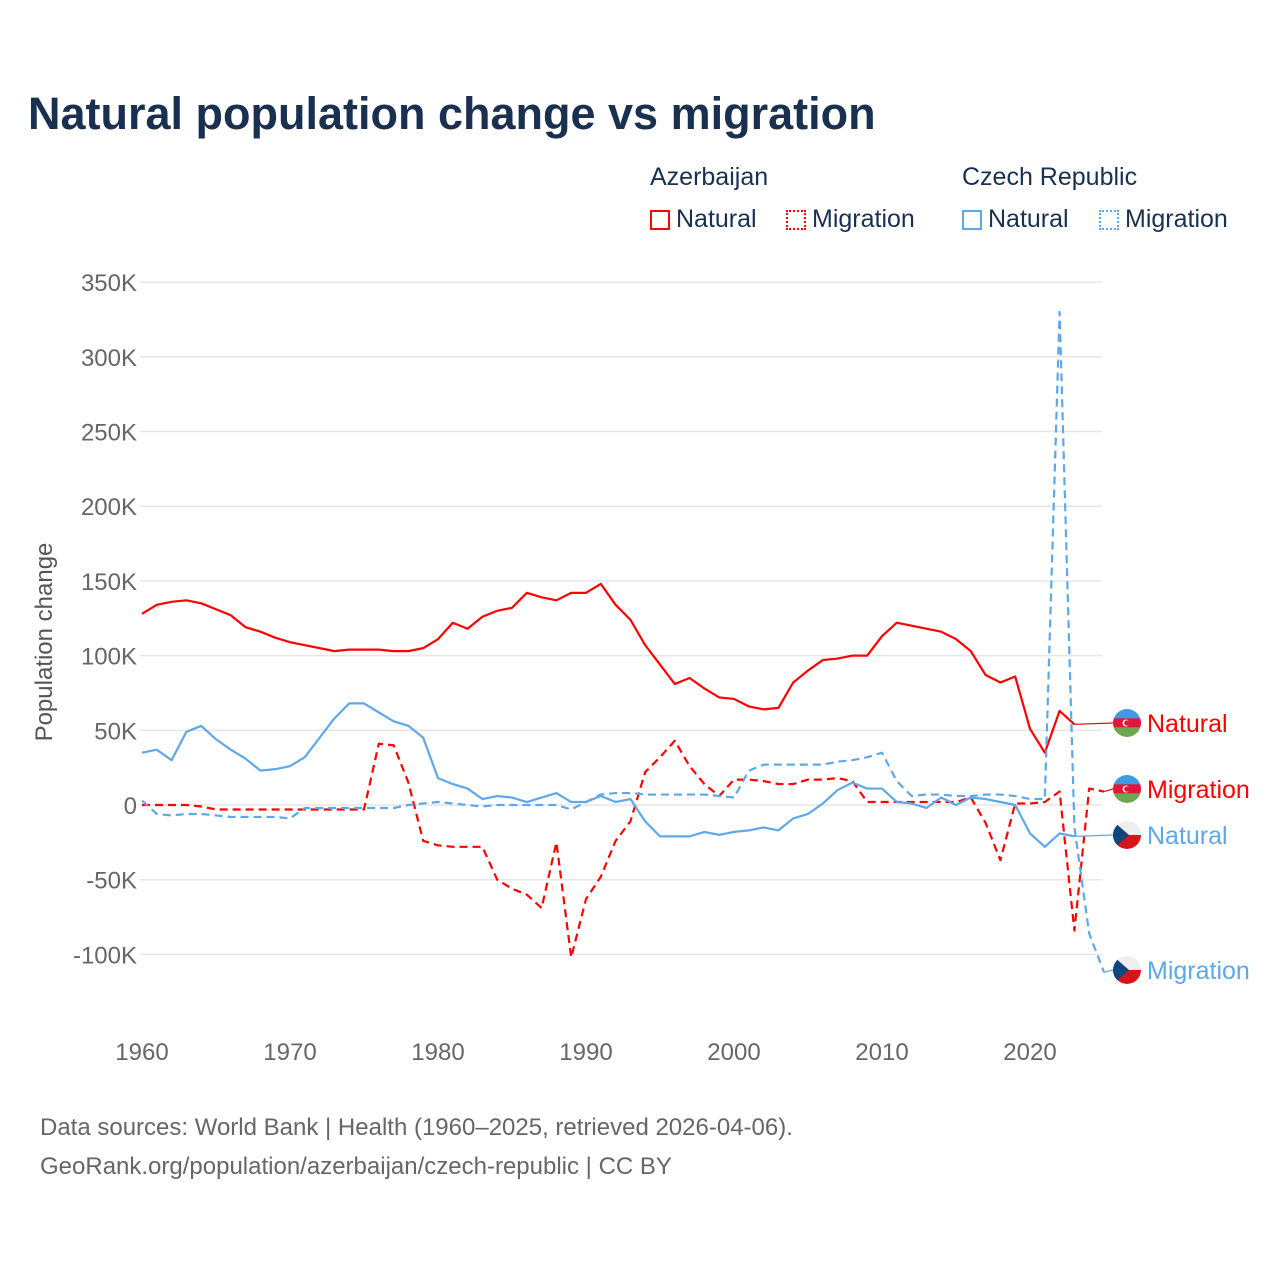 The height and width of the screenshot is (1280, 1280). What do you see at coordinates (109, 657) in the screenshot?
I see `y-tick-label: 100K` at bounding box center [109, 657].